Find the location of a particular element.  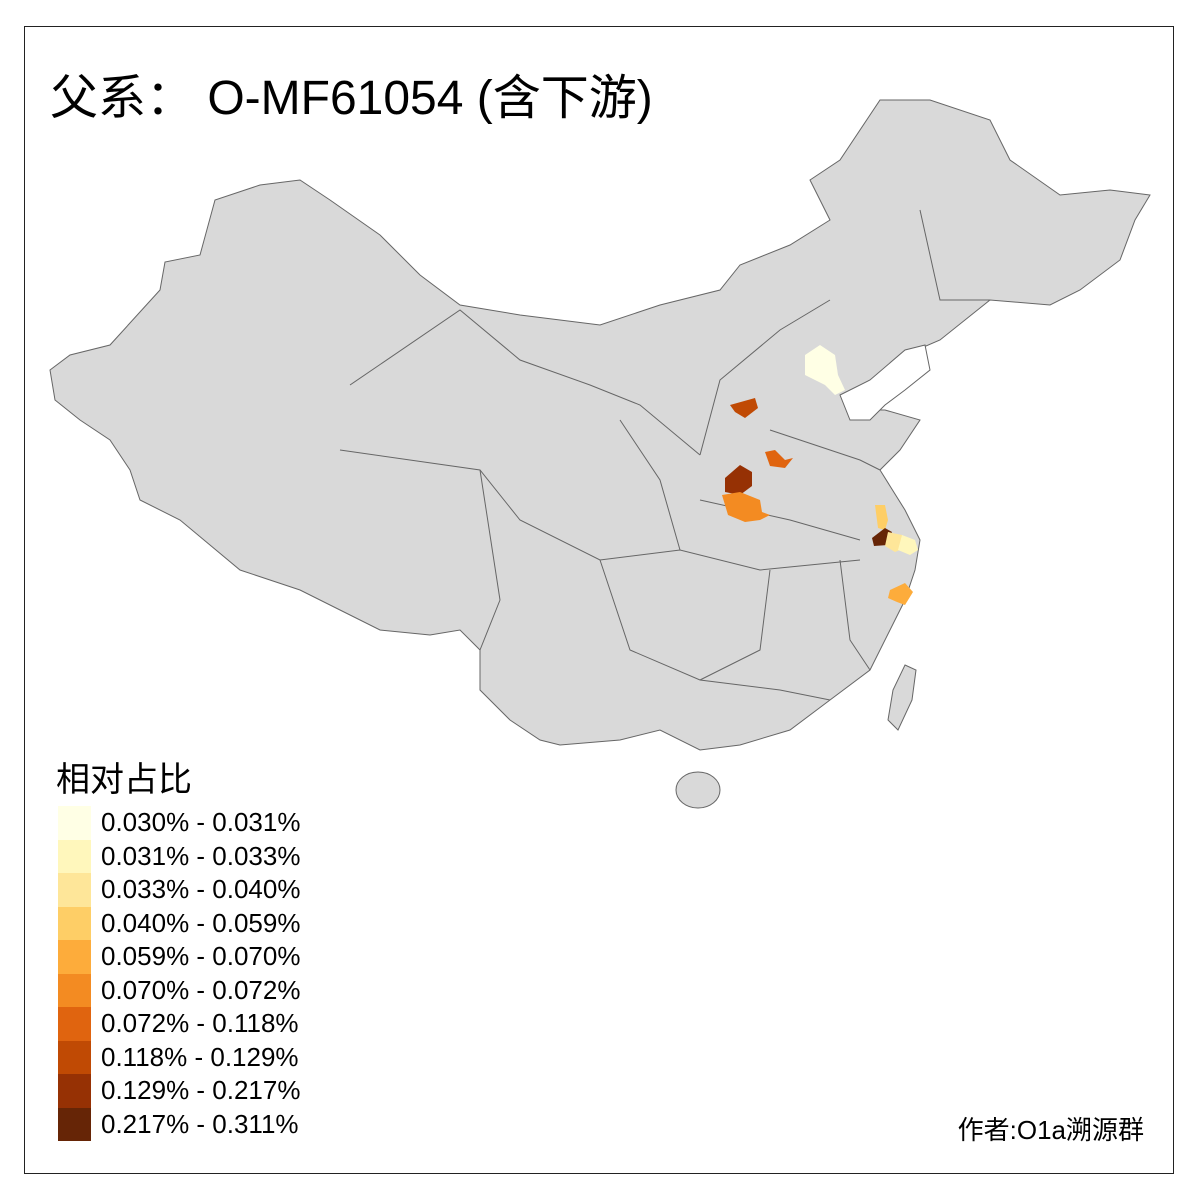

region-henan-west is located at coordinates (738, 480).